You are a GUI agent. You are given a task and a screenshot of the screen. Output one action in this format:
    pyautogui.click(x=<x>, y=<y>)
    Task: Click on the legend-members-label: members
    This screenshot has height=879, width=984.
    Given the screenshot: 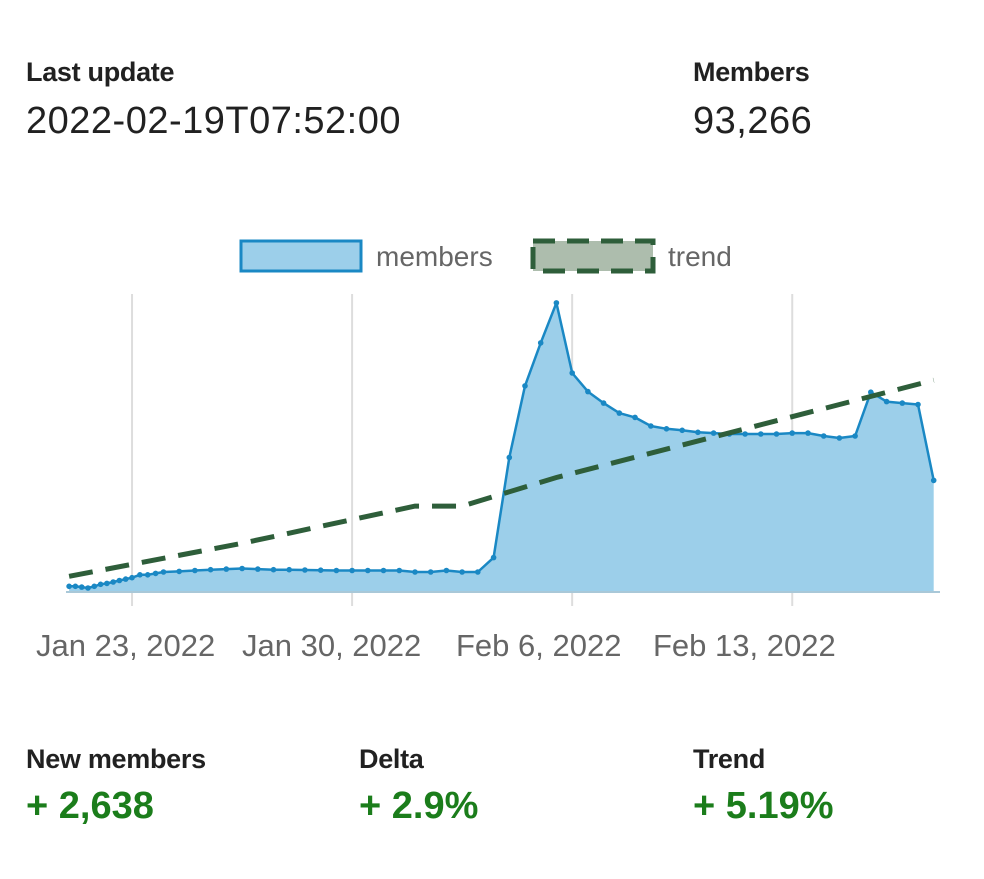 What is the action you would take?
    pyautogui.click(x=434, y=256)
    